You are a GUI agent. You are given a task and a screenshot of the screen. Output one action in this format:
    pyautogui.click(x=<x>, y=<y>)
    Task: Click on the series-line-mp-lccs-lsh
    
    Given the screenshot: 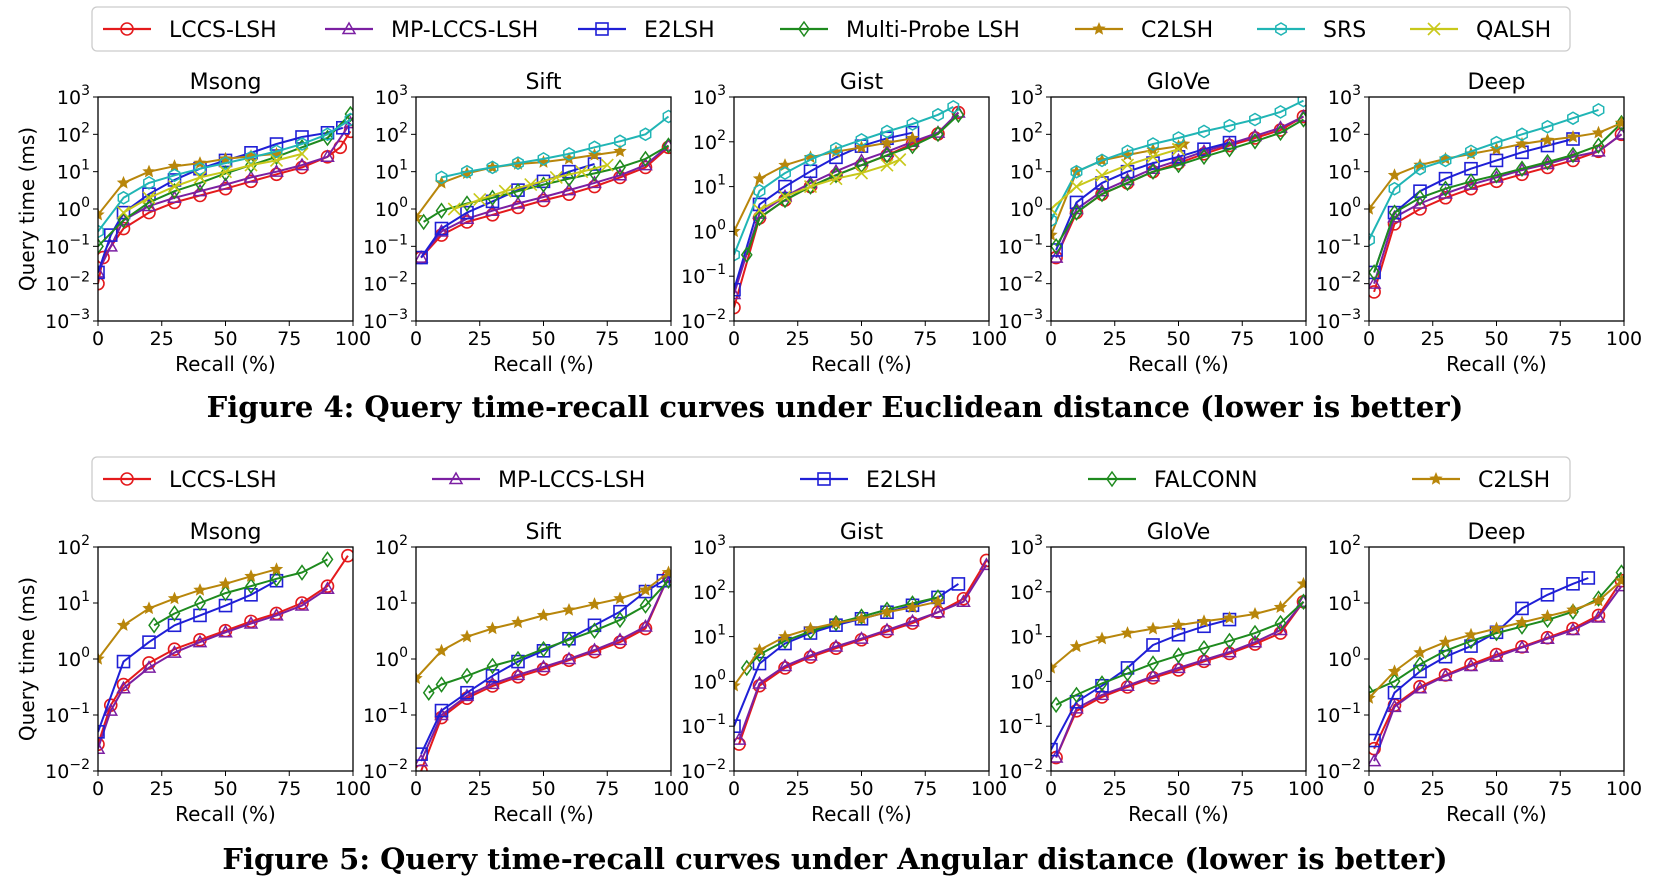 What is the action you would take?
    pyautogui.click(x=1179, y=186)
    